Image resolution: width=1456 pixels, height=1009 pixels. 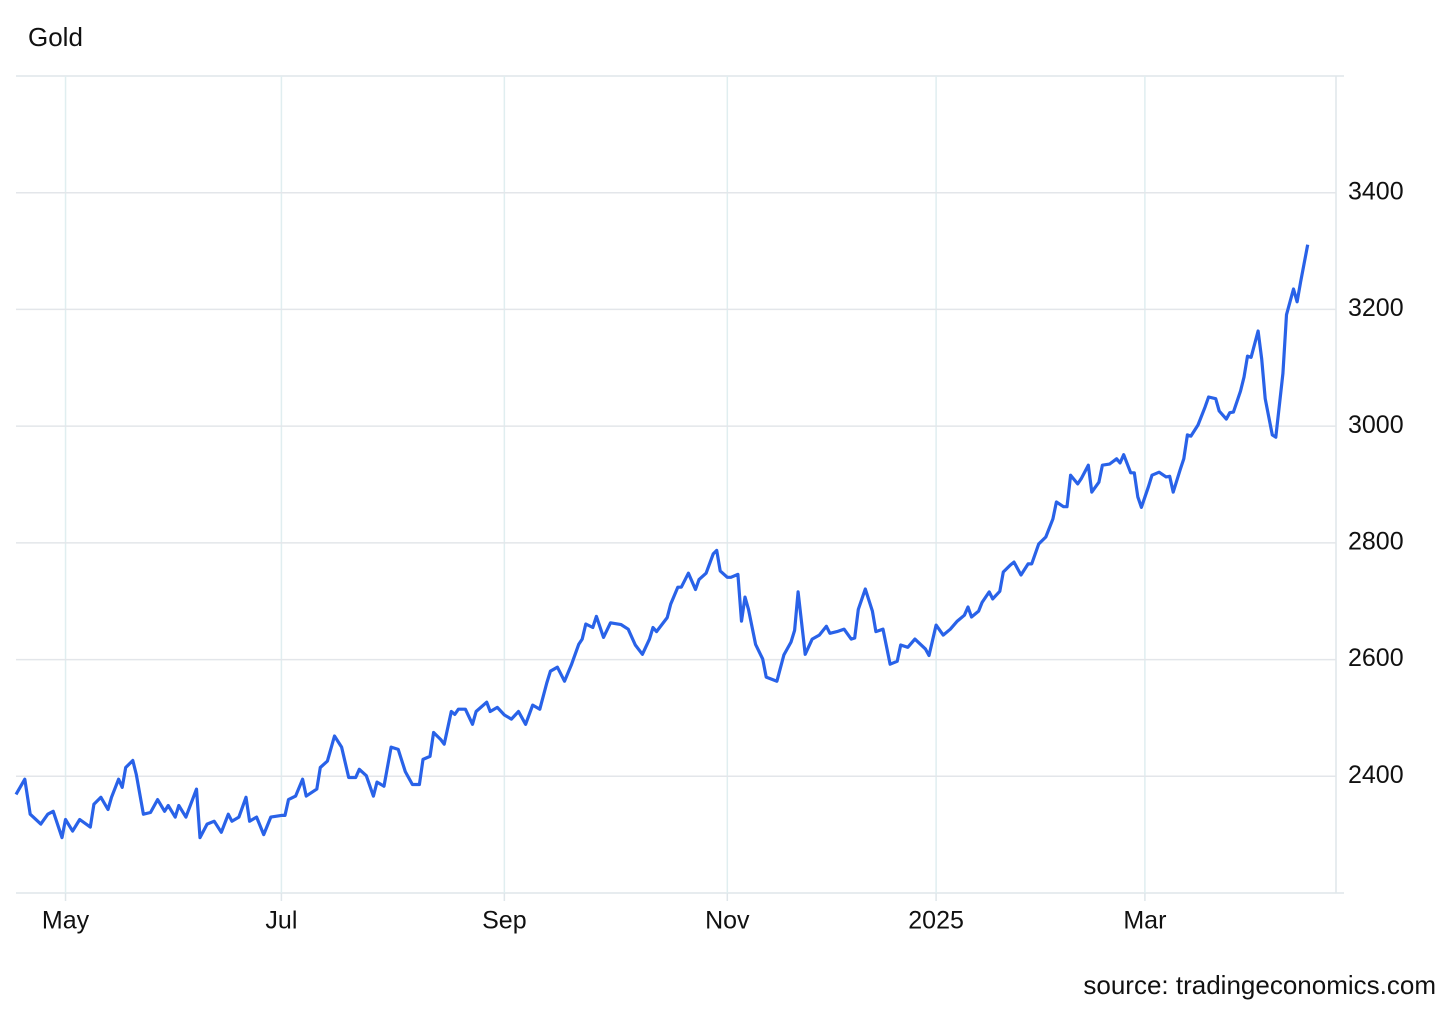 I want to click on x-tick-label: Sep, so click(x=504, y=921).